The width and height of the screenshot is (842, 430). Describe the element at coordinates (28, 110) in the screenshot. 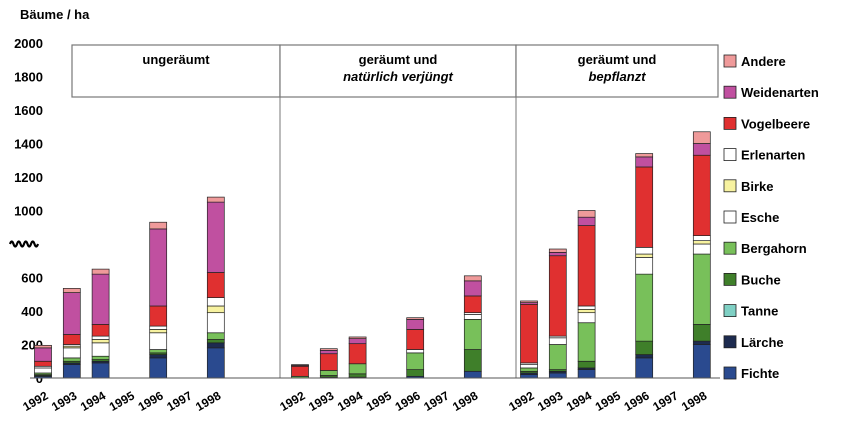

I see `y-tick-label: 1600` at that location.